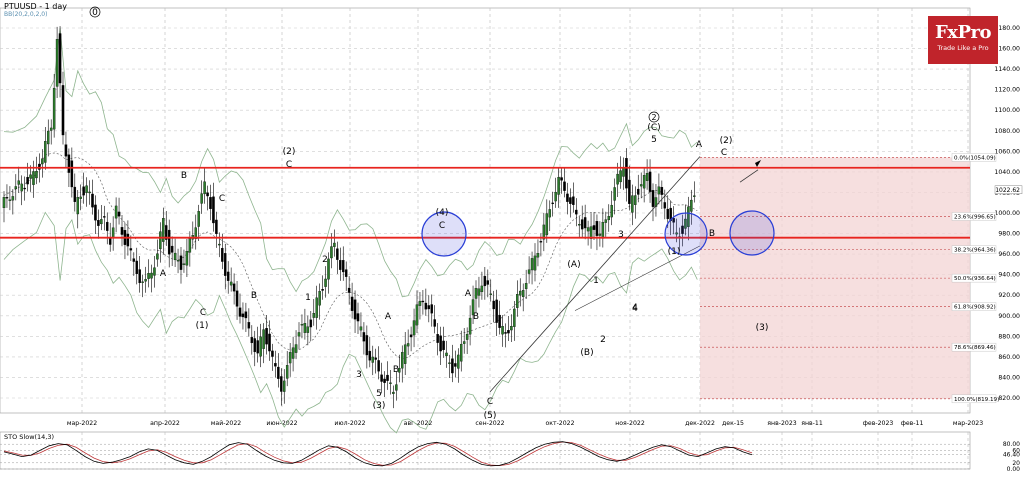 This screenshot has width=1024, height=479. Describe the element at coordinates (963, 48) in the screenshot. I see `logo-tagline: Trade Like a Pro` at that location.